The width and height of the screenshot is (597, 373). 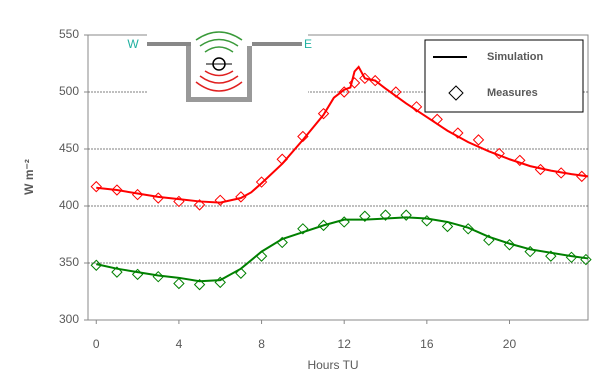 What do you see at coordinates (69, 205) in the screenshot?
I see `y-tick-label: 400` at bounding box center [69, 205].